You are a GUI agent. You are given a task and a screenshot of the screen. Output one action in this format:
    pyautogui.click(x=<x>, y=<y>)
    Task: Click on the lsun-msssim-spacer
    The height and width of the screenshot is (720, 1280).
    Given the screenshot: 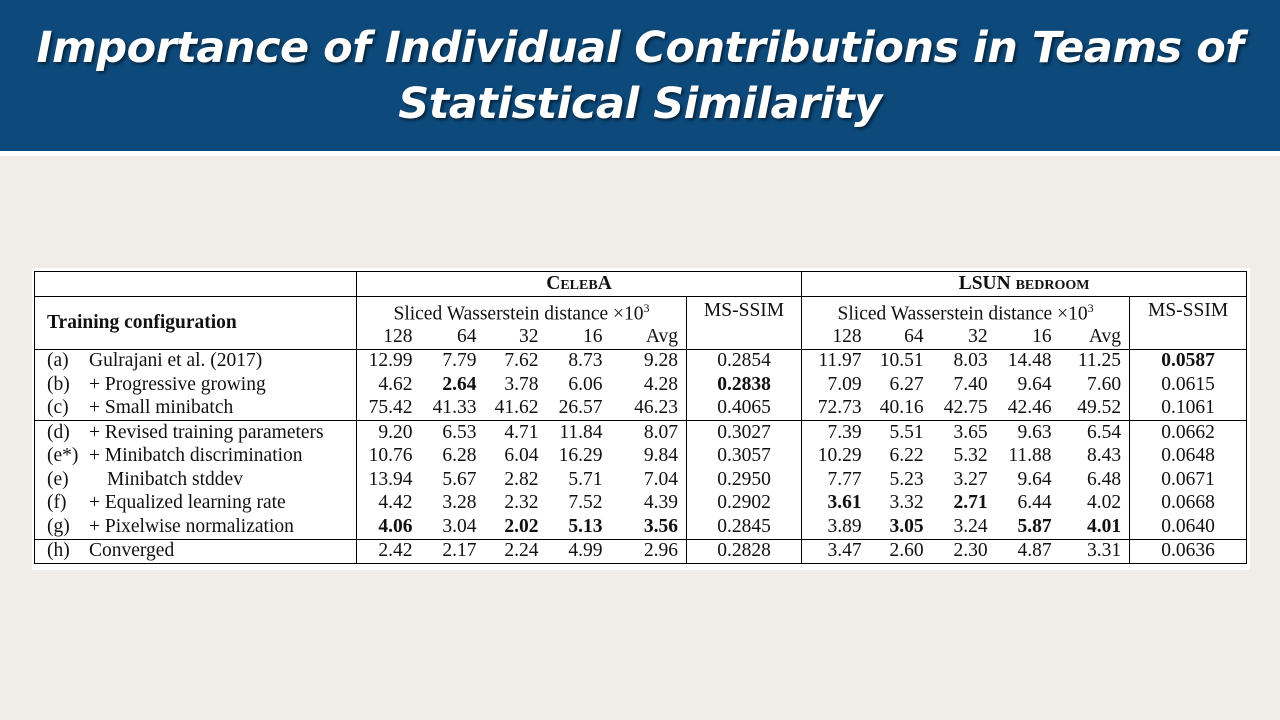 What is the action you would take?
    pyautogui.click(x=1188, y=337)
    